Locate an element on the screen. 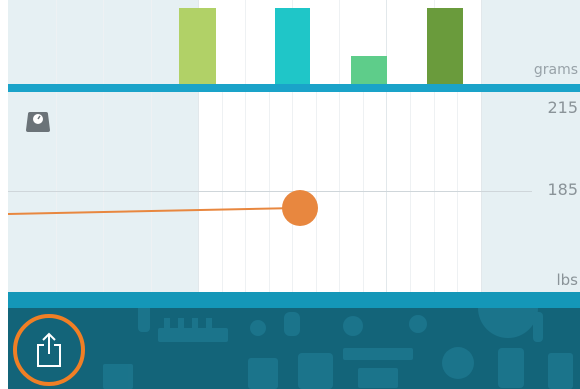 This screenshot has height=389, width=580. share-button is located at coordinates (49, 350).